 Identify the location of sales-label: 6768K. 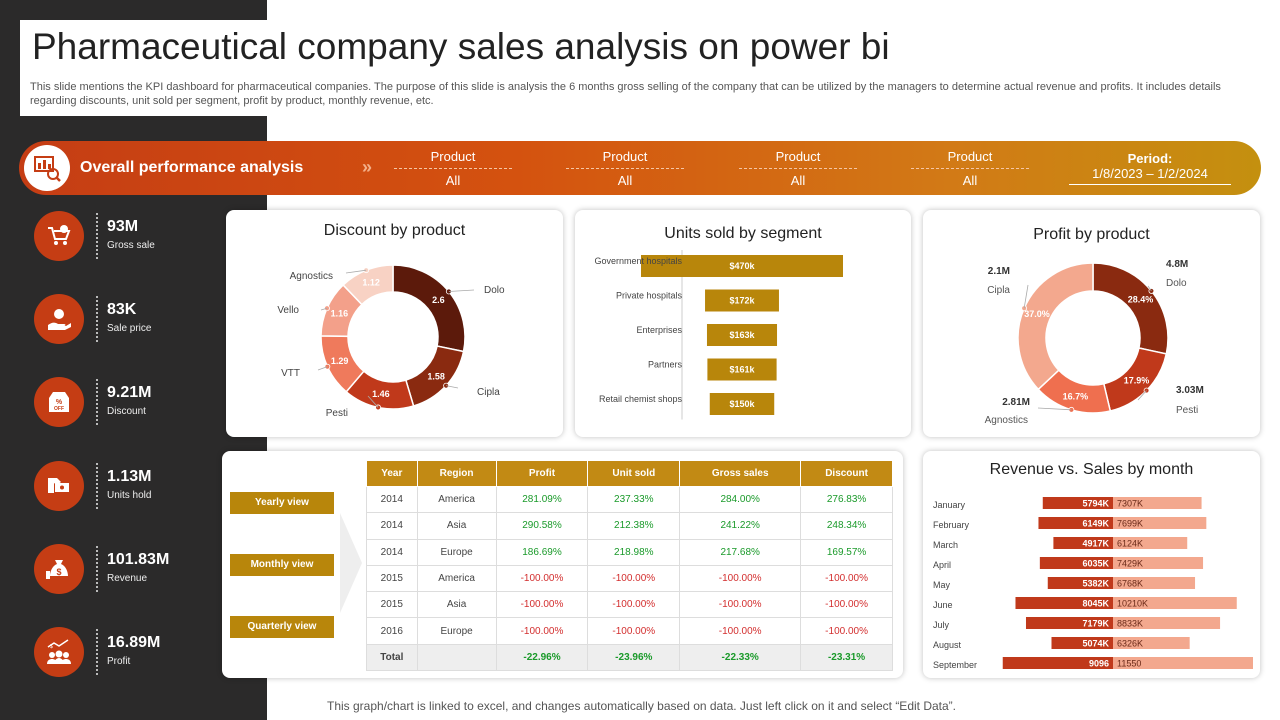
(1130, 584).